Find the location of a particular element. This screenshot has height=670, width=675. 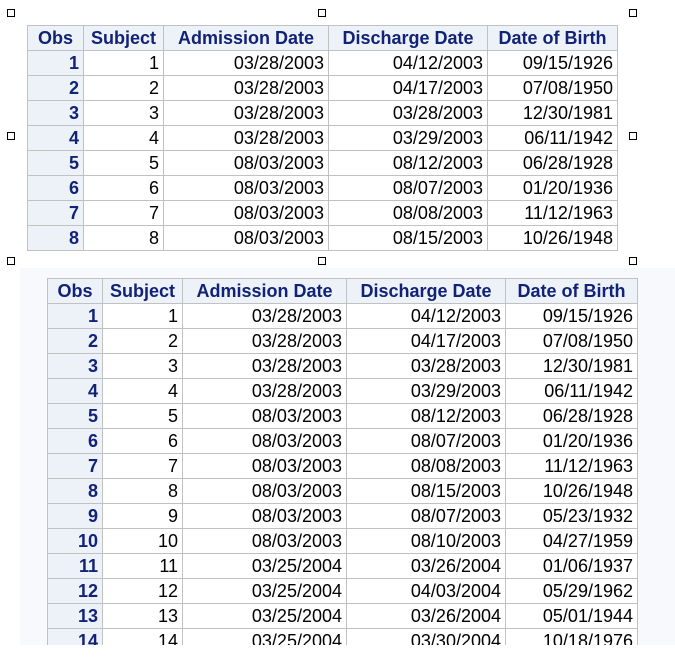

table-row: 1 1 03/28/2003 04/12/2003 09/15/1926 is located at coordinates (342, 316).